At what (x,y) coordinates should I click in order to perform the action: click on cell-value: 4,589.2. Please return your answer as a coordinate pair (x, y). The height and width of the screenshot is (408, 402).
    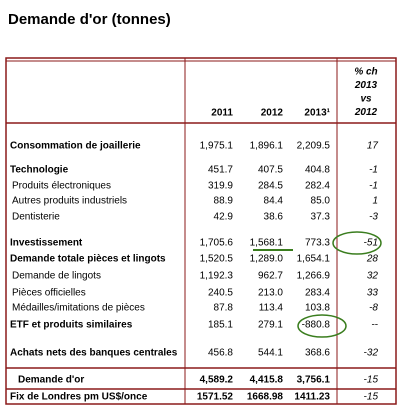
    Looking at the image, I should click on (217, 380).